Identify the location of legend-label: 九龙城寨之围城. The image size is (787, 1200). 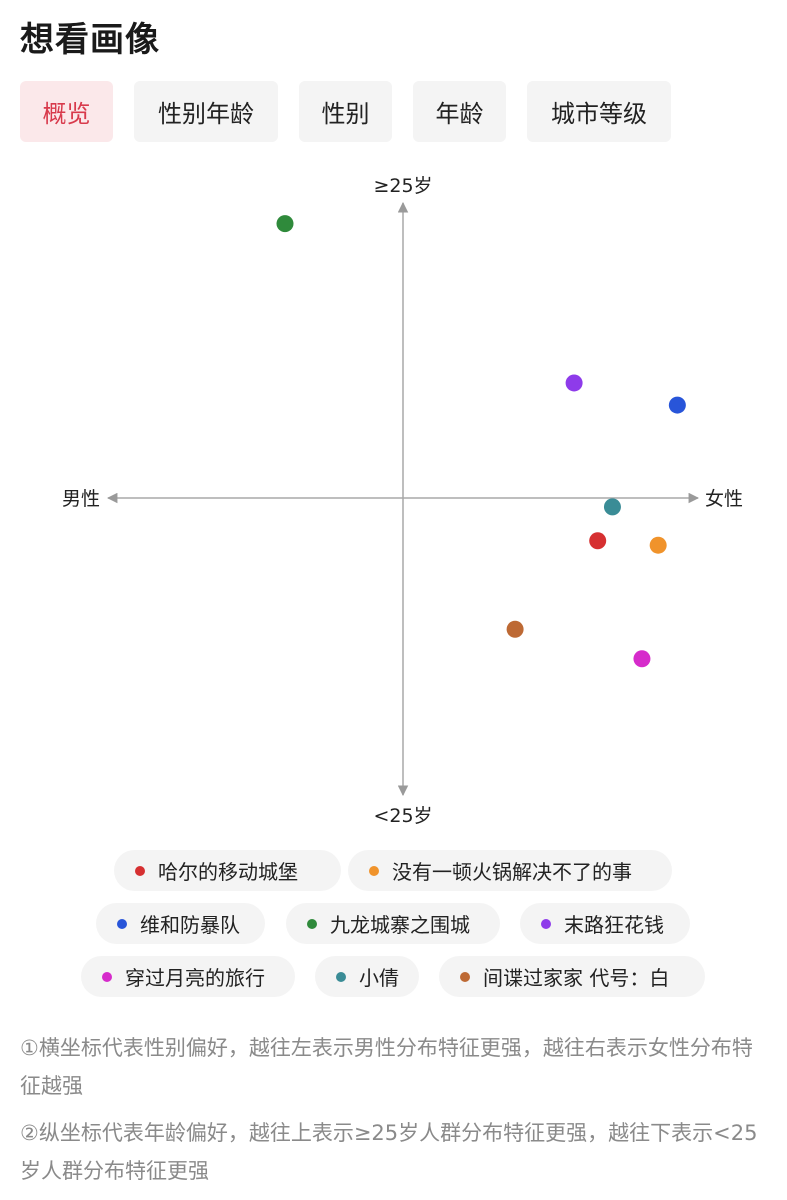
(400, 925).